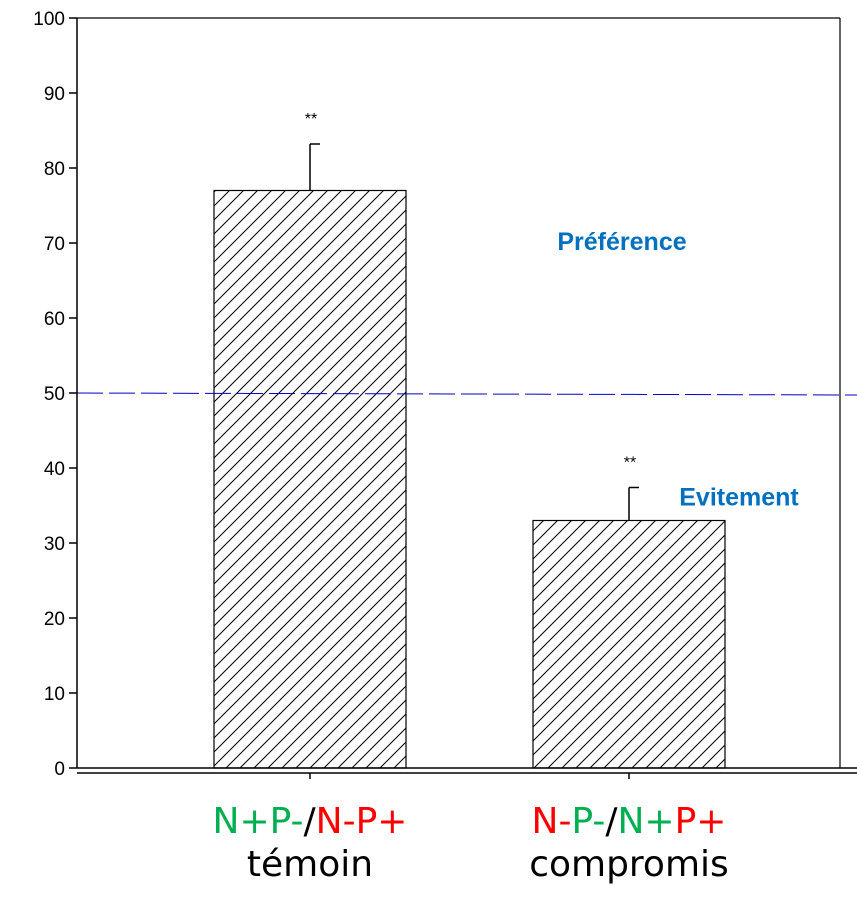 The height and width of the screenshot is (897, 857). What do you see at coordinates (310, 865) in the screenshot?
I see `category-name: témoin` at bounding box center [310, 865].